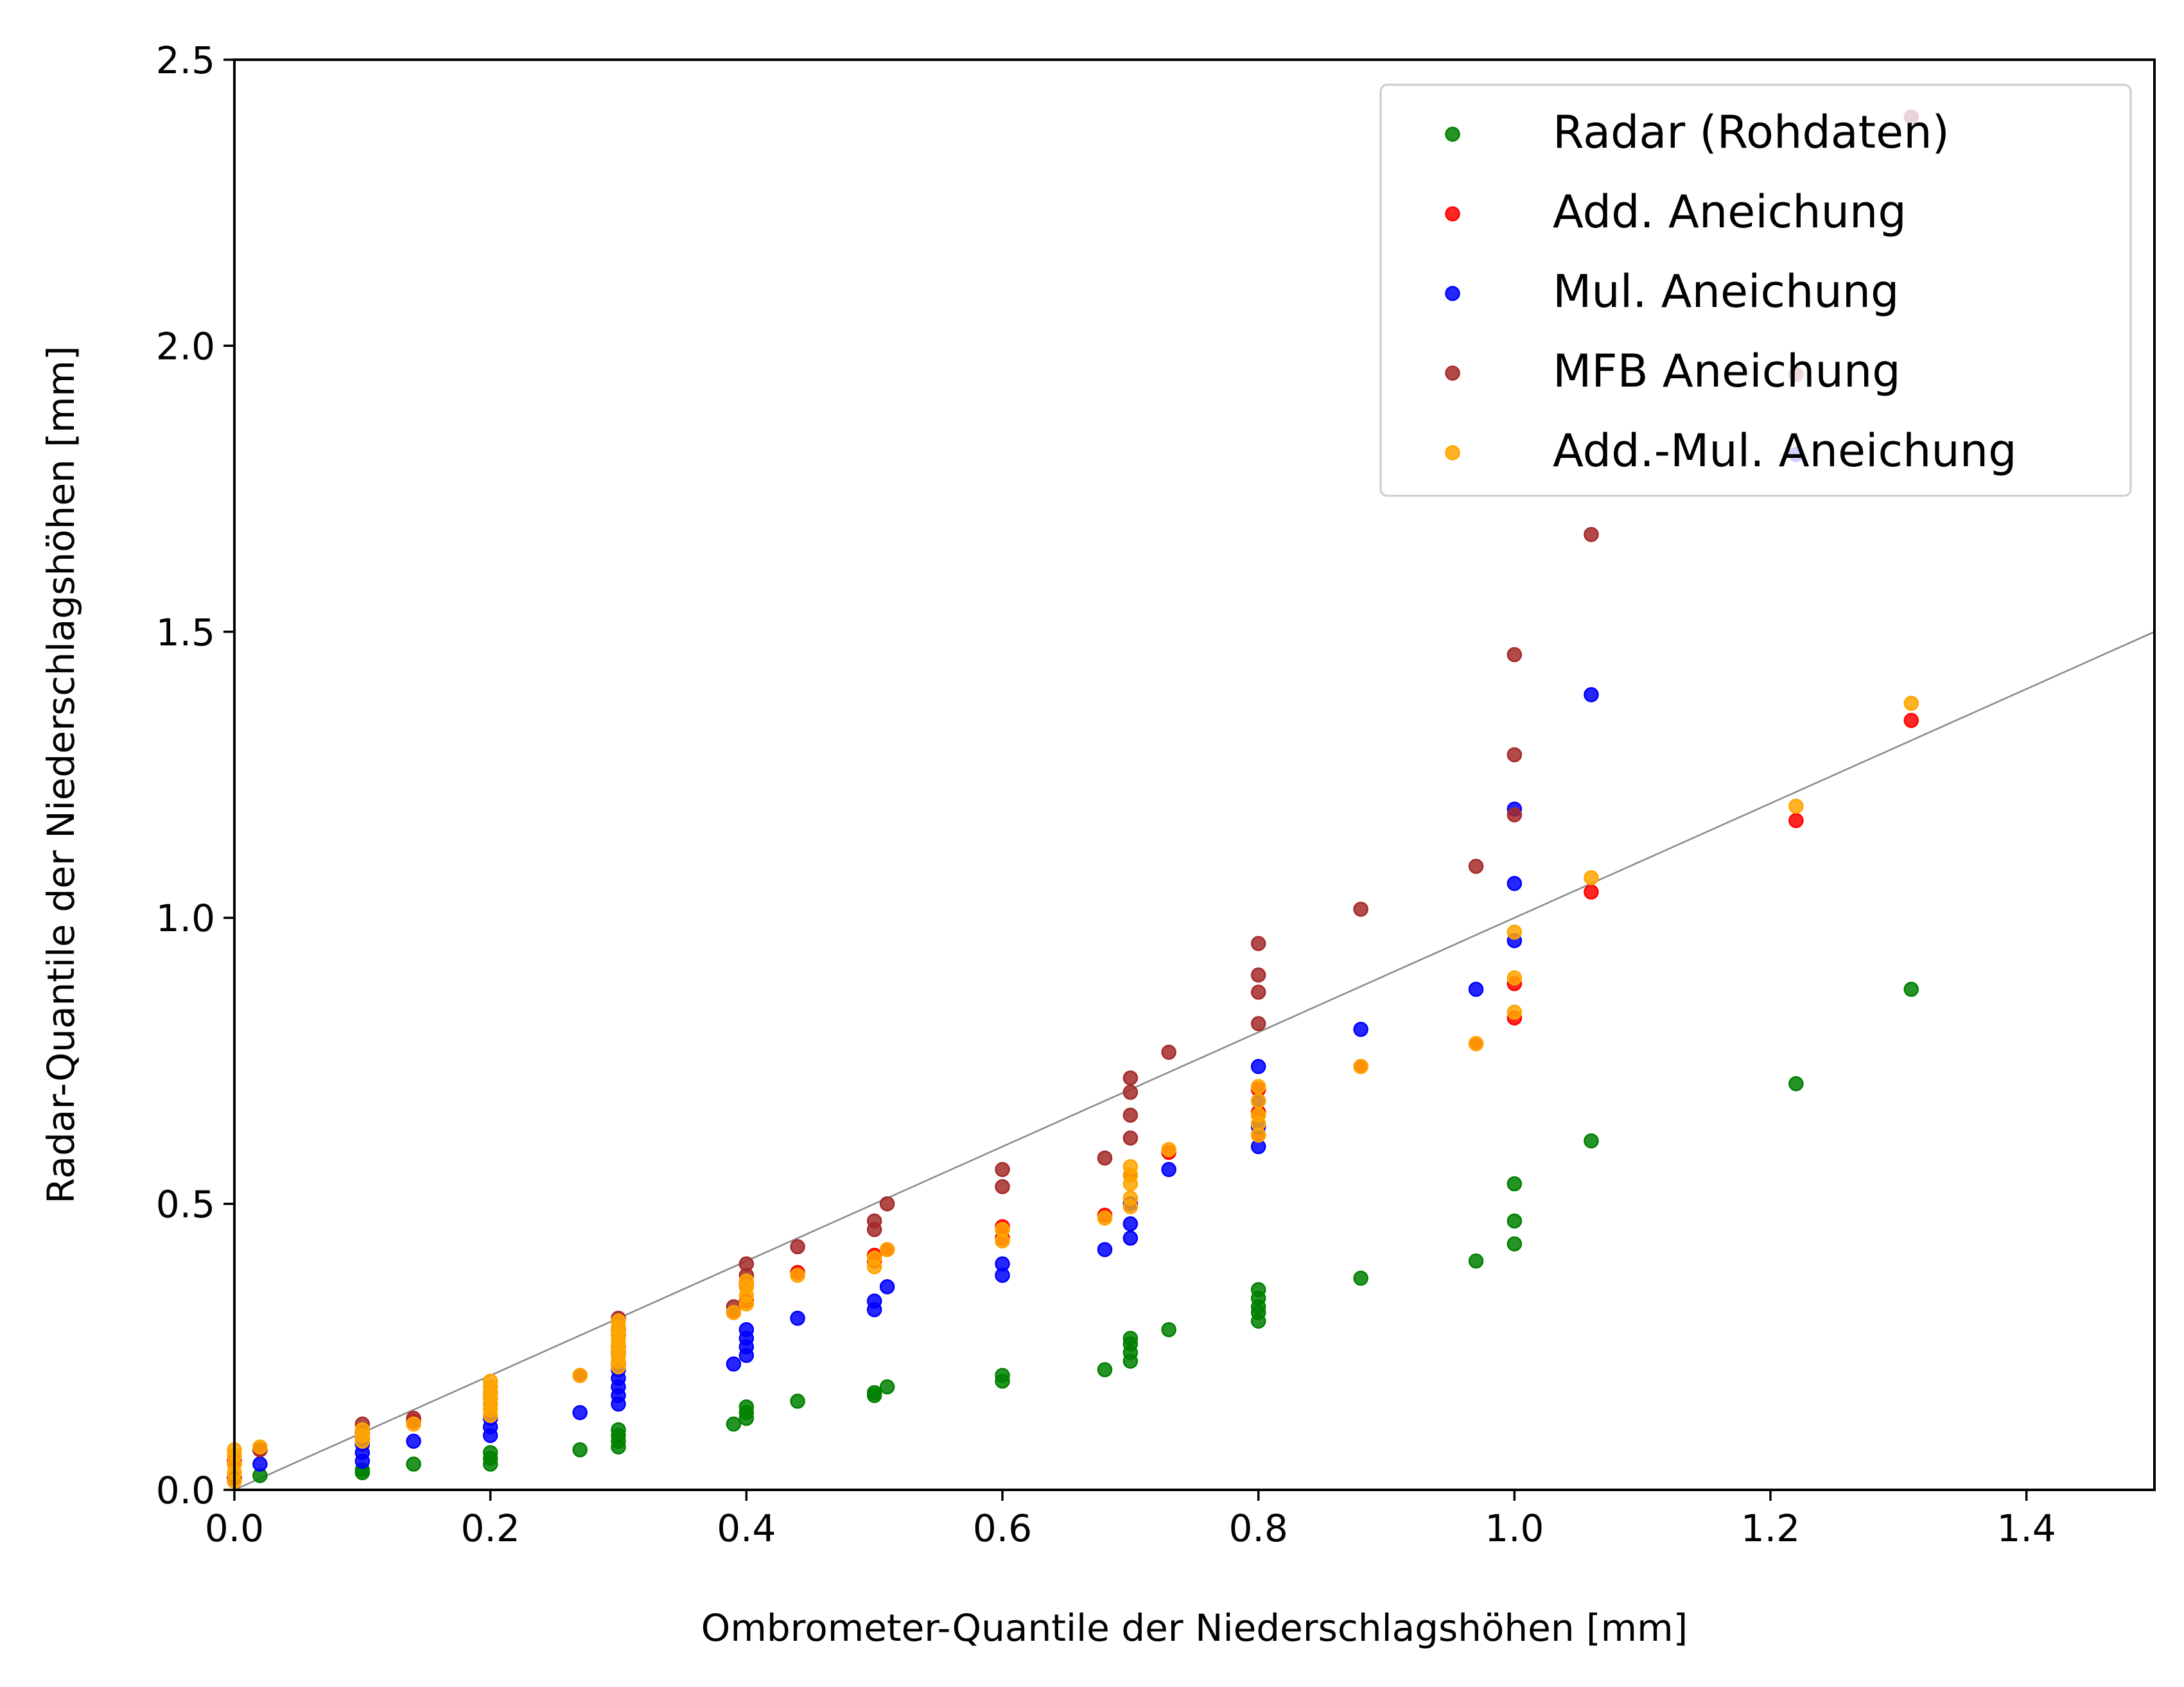 The height and width of the screenshot is (1687, 2184). Describe the element at coordinates (746, 1529) in the screenshot. I see `x-tick-label: 0.4` at that location.